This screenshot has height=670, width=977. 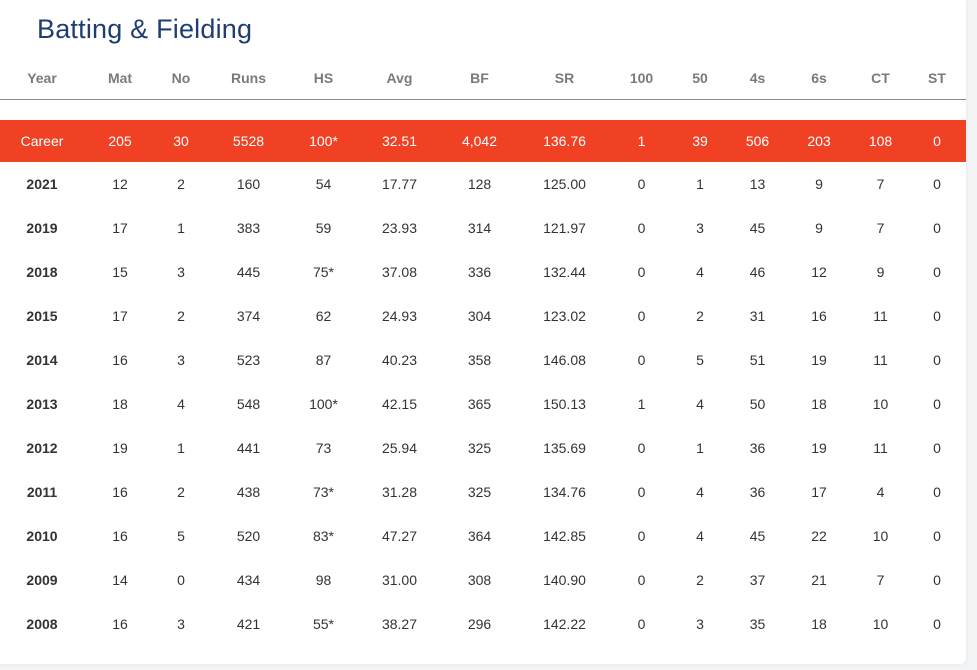 What do you see at coordinates (399, 624) in the screenshot?
I see `cell-avg: 38.27` at bounding box center [399, 624].